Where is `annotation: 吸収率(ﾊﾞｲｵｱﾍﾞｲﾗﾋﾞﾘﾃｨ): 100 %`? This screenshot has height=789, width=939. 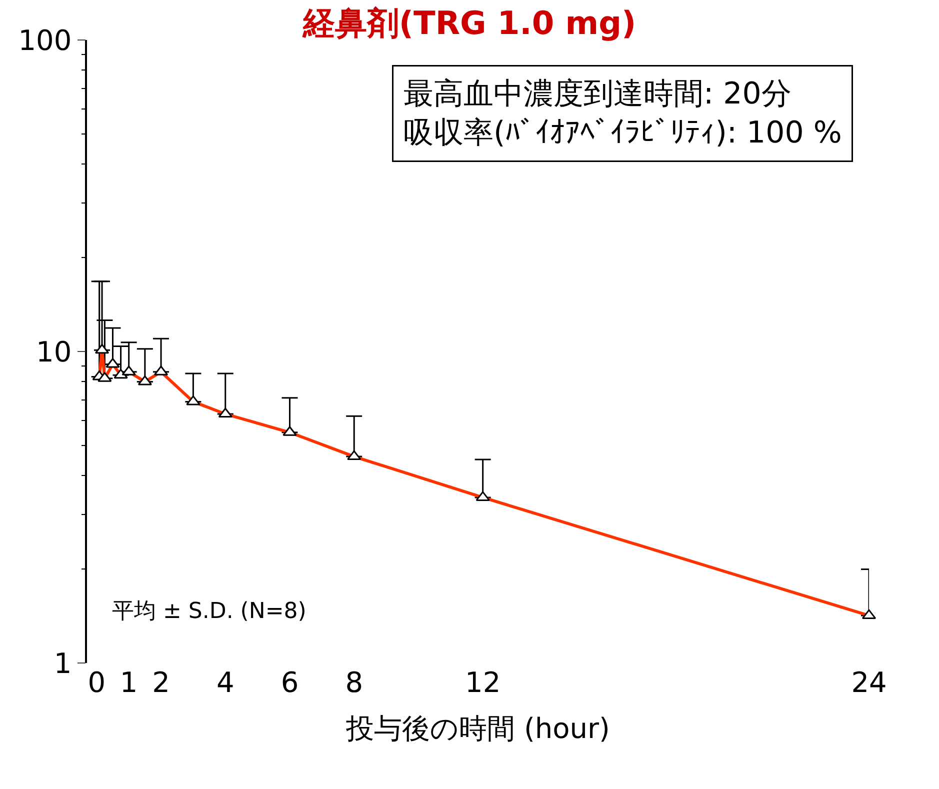
annotation: 吸収率(ﾊﾞｲｵｱﾍﾞｲﾗﾋﾞﾘﾃｨ): 100 % is located at coordinates (623, 133).